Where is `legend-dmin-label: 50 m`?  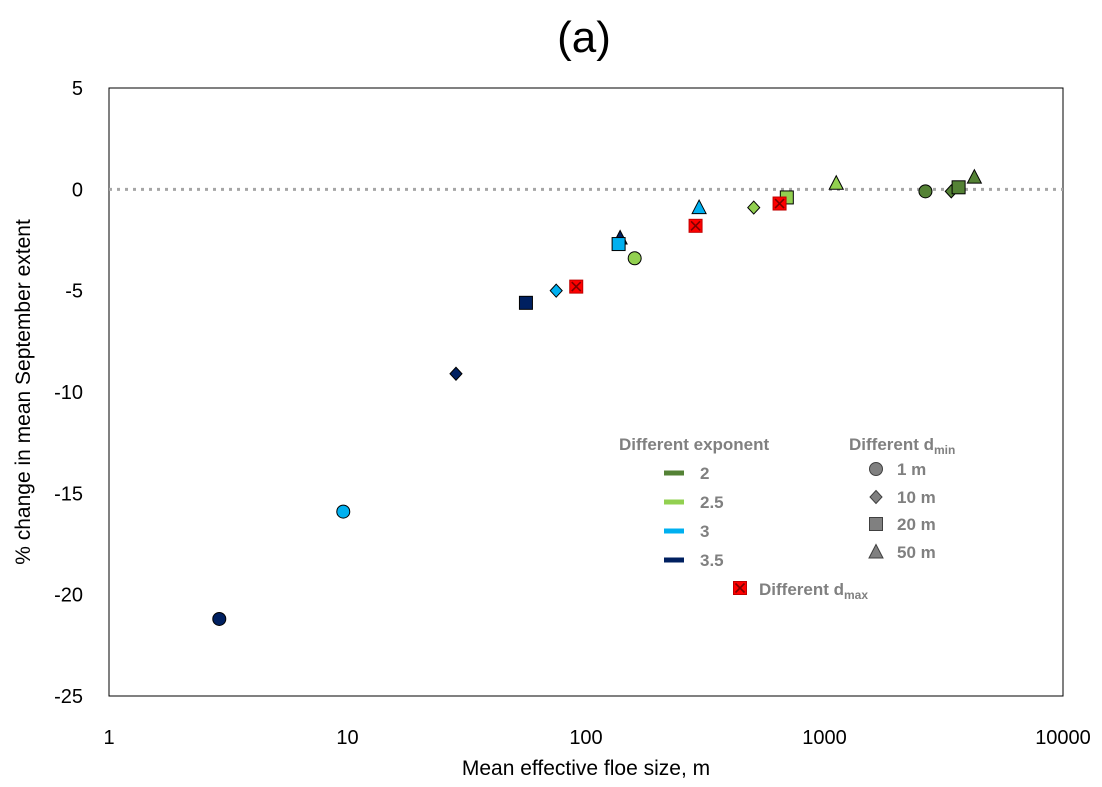
legend-dmin-label: 50 m is located at coordinates (916, 552).